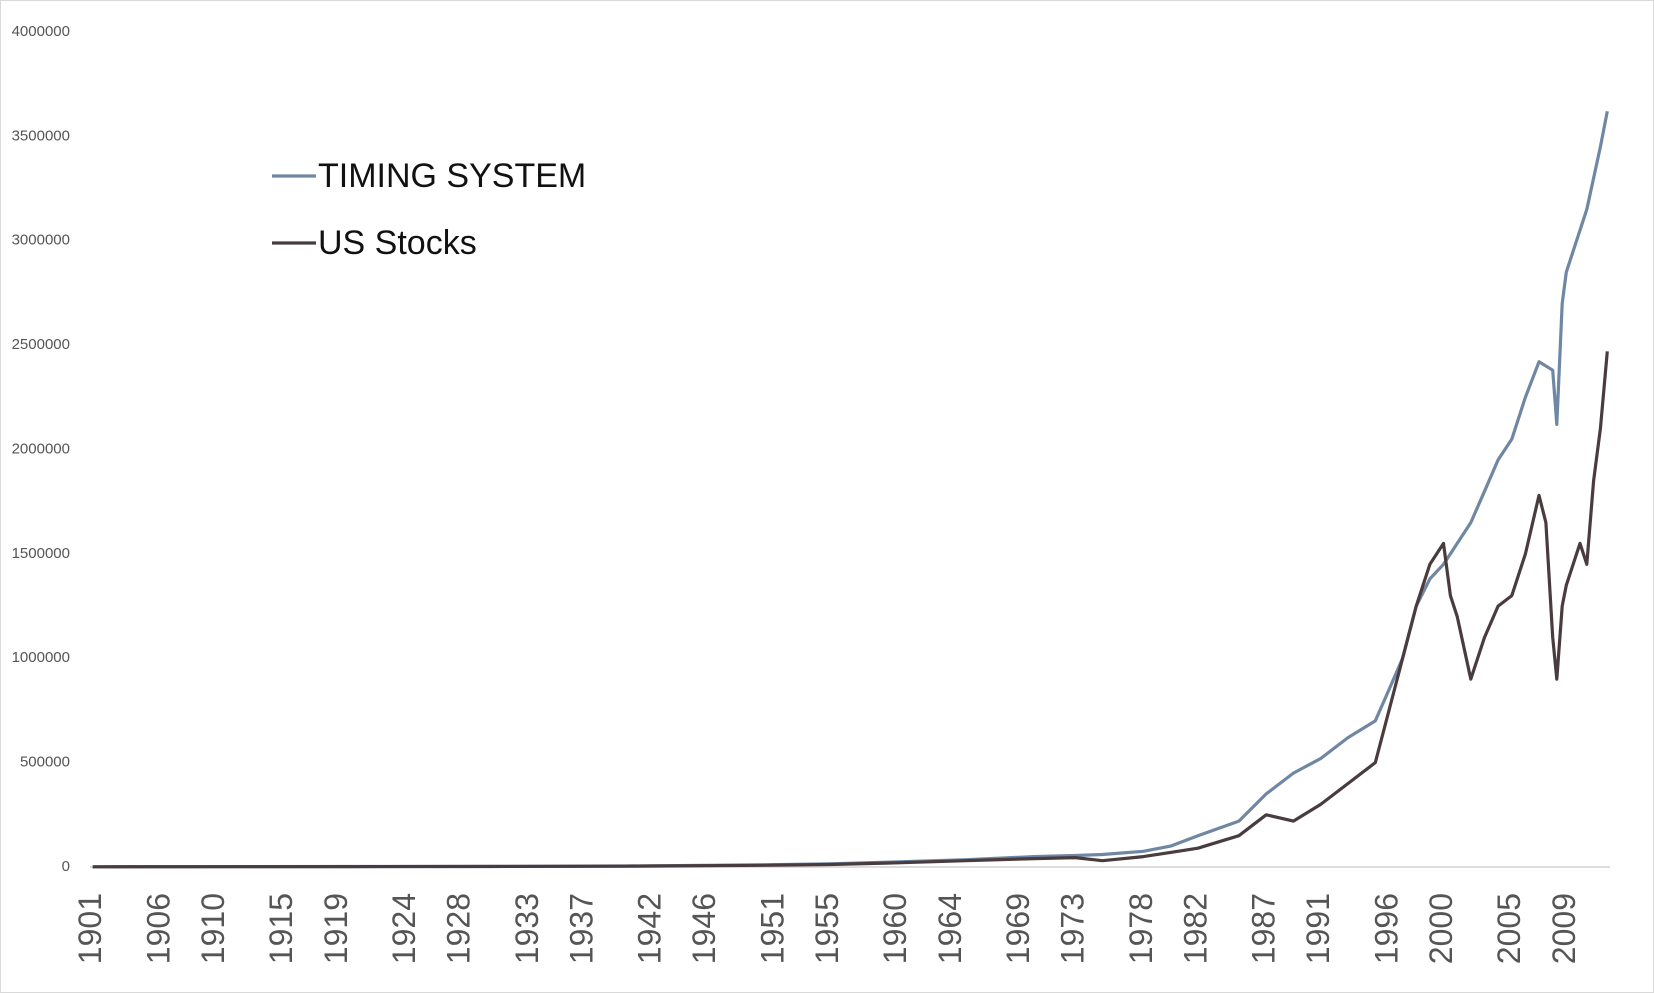  What do you see at coordinates (41, 31) in the screenshot?
I see `y-tick-label: 4000000` at bounding box center [41, 31].